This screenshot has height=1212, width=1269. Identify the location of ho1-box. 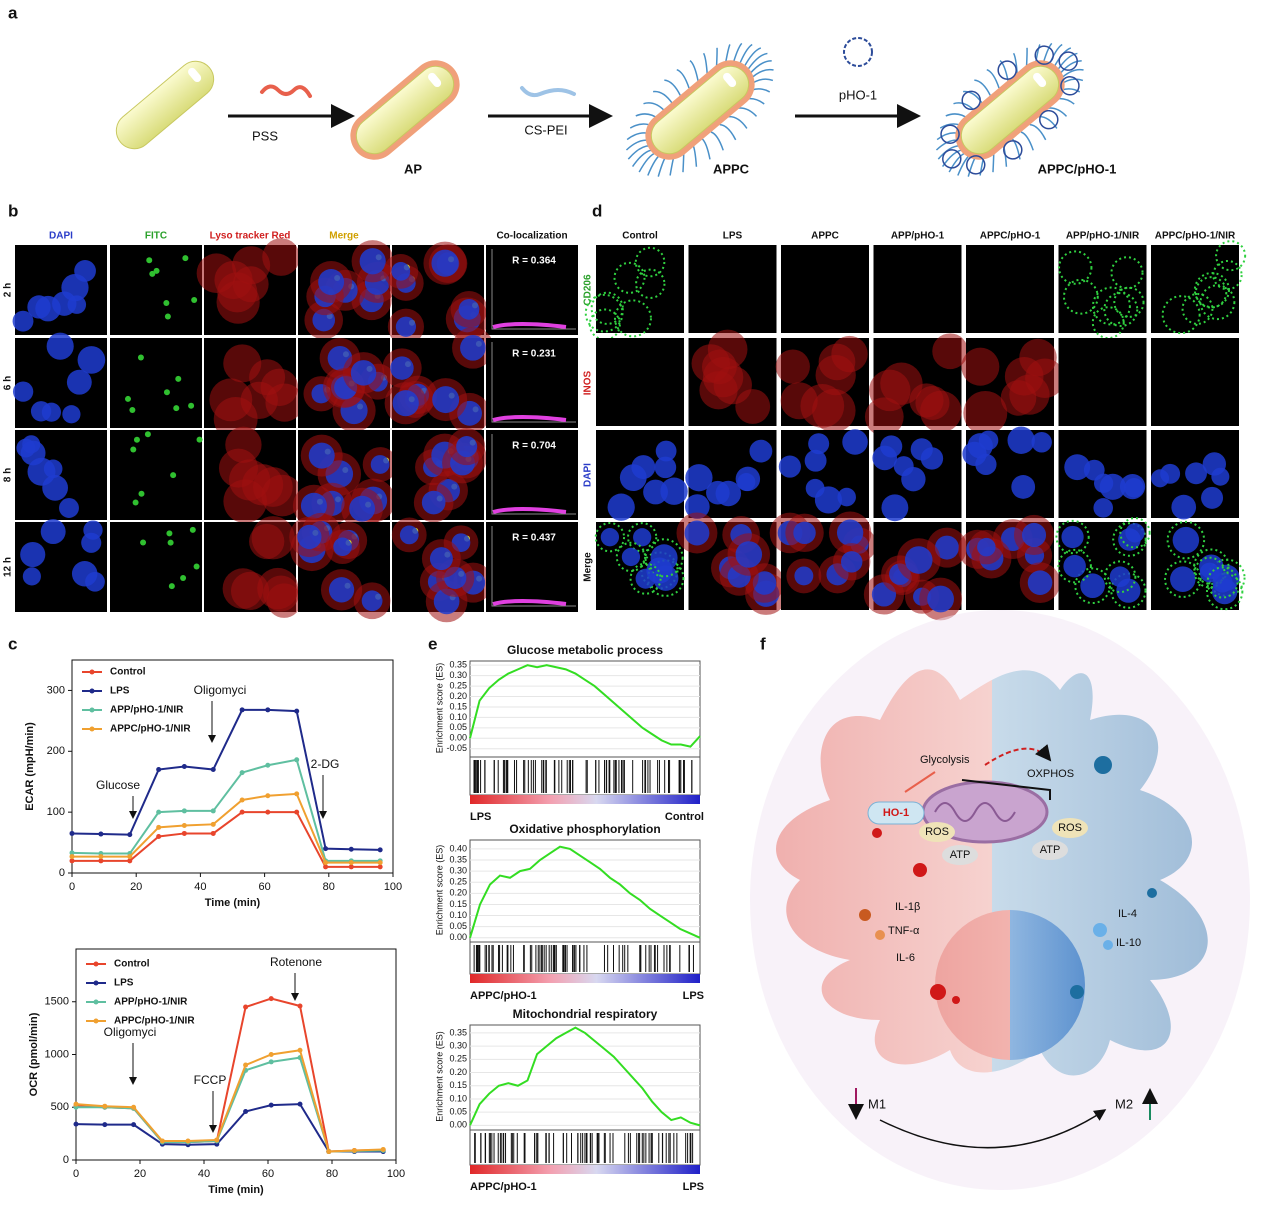
(896, 813).